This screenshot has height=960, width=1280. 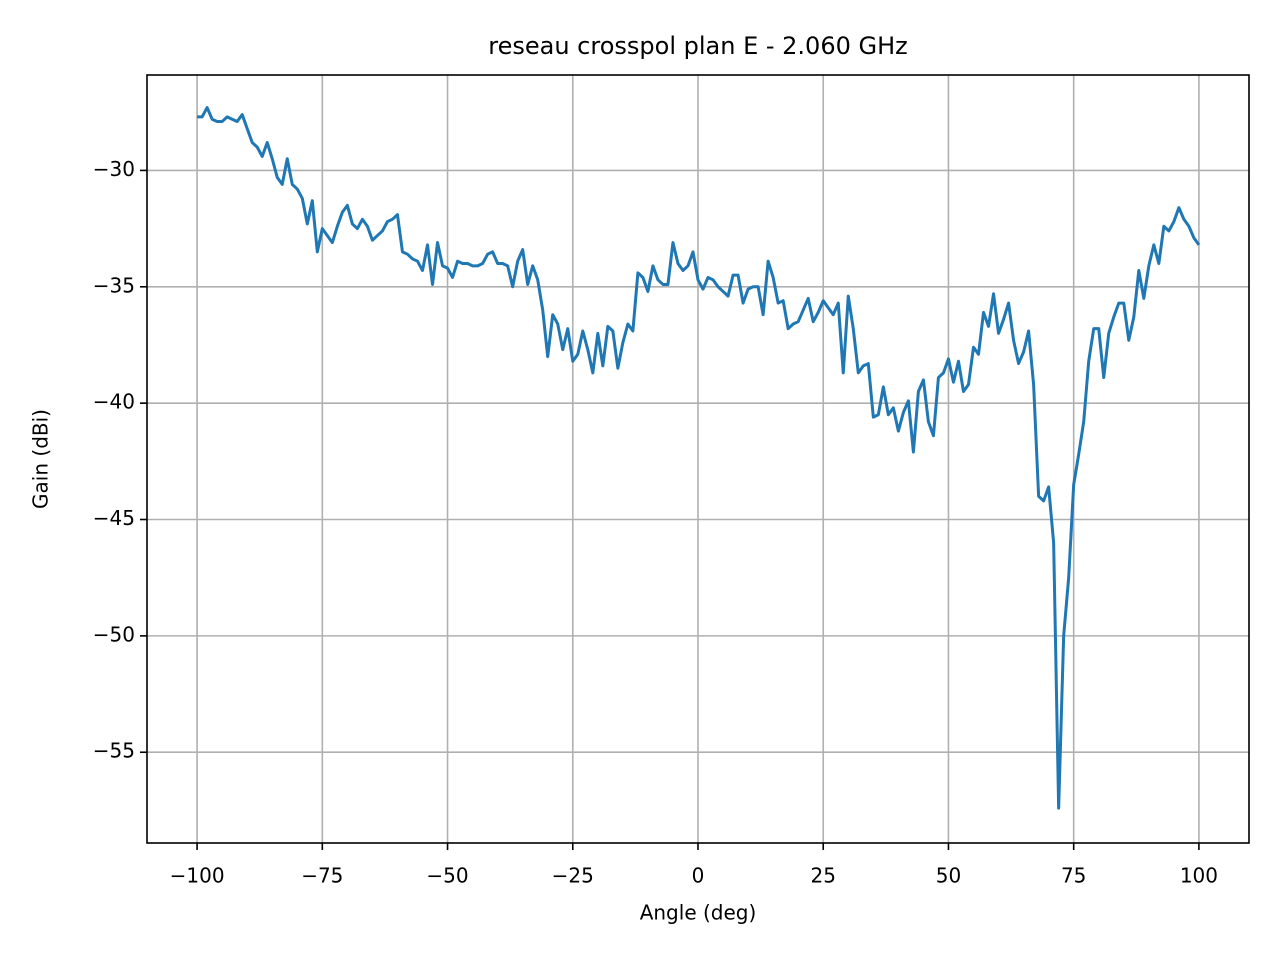 I want to click on y-tick-label: −55, so click(x=114, y=751).